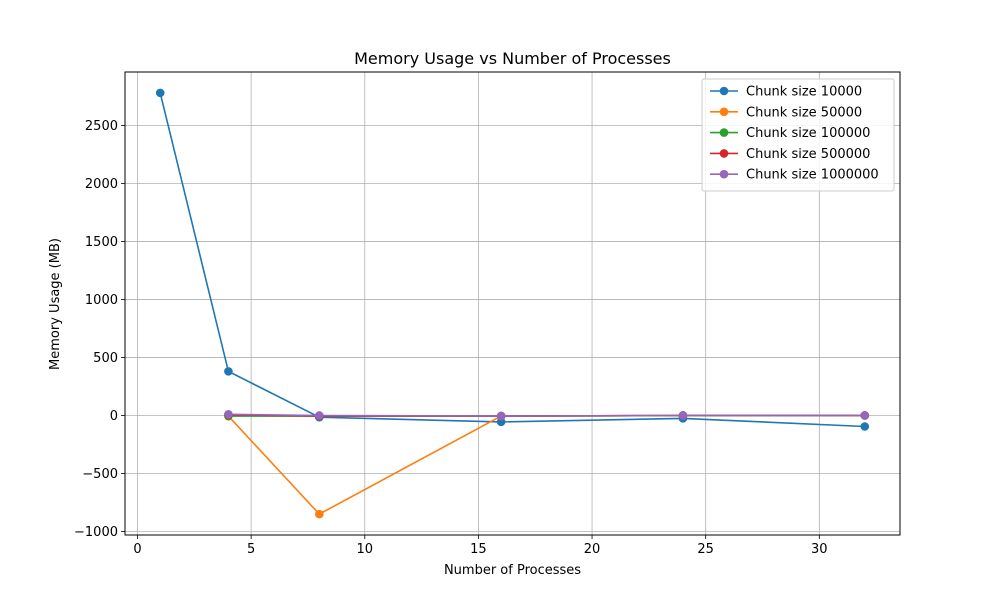 The image size is (1000, 604). What do you see at coordinates (251, 549) in the screenshot?
I see `x-tick-label: 5` at bounding box center [251, 549].